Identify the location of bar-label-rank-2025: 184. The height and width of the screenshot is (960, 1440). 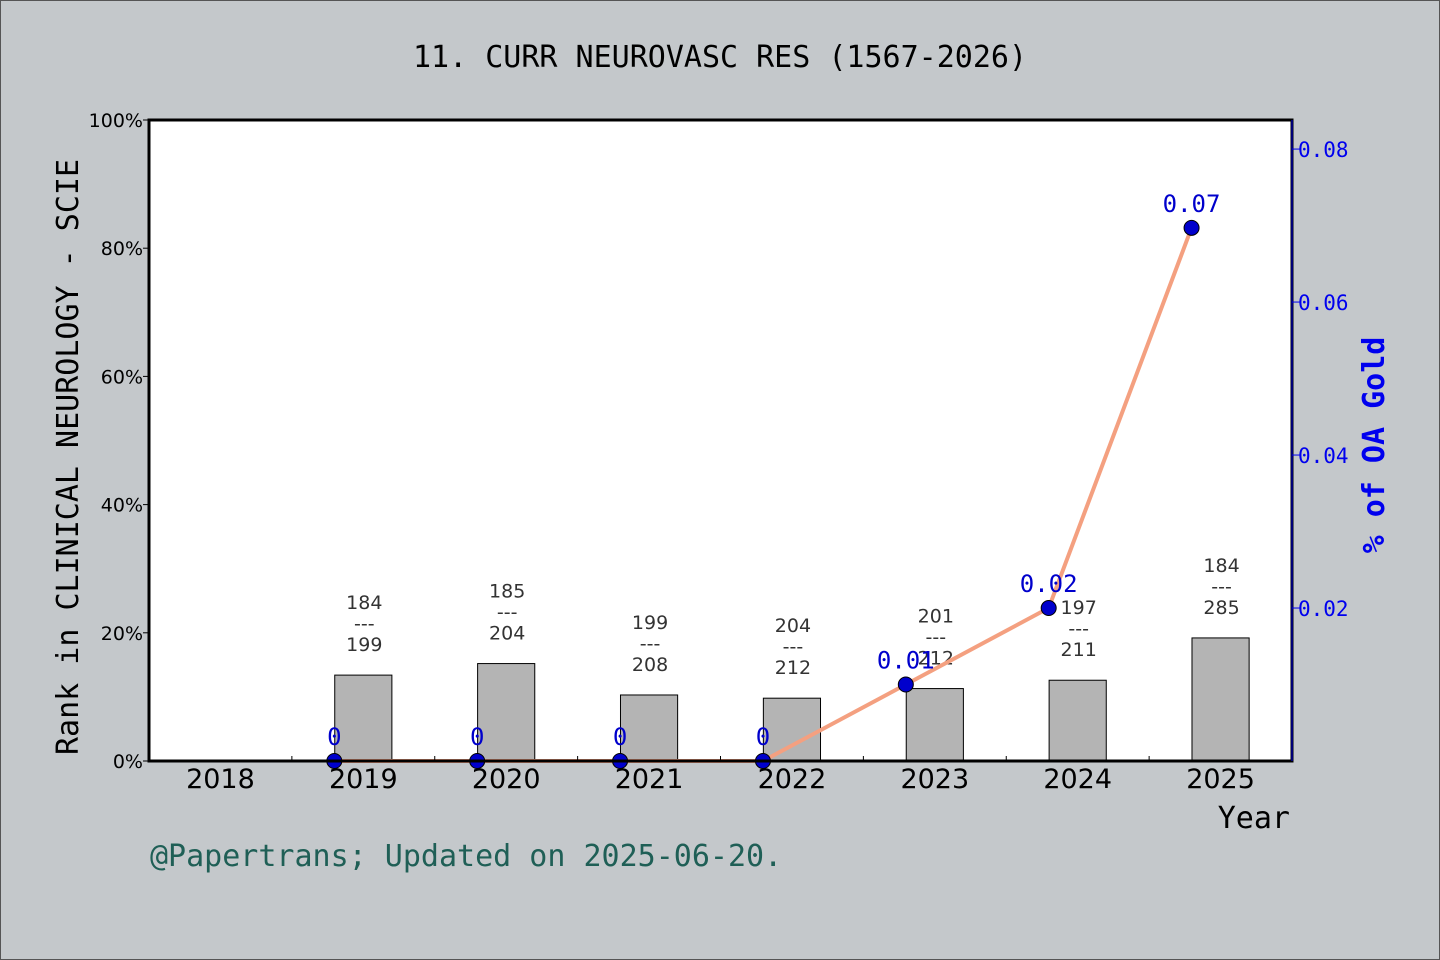
(1221, 566).